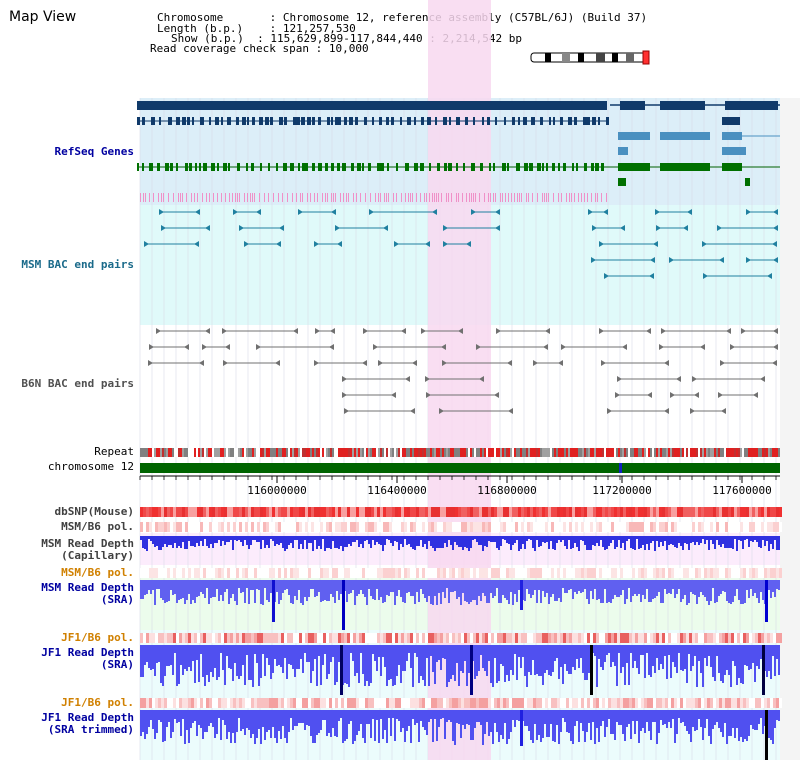 The height and width of the screenshot is (760, 800). What do you see at coordinates (590, 57) in the screenshot?
I see `chromosome-ideogram` at bounding box center [590, 57].